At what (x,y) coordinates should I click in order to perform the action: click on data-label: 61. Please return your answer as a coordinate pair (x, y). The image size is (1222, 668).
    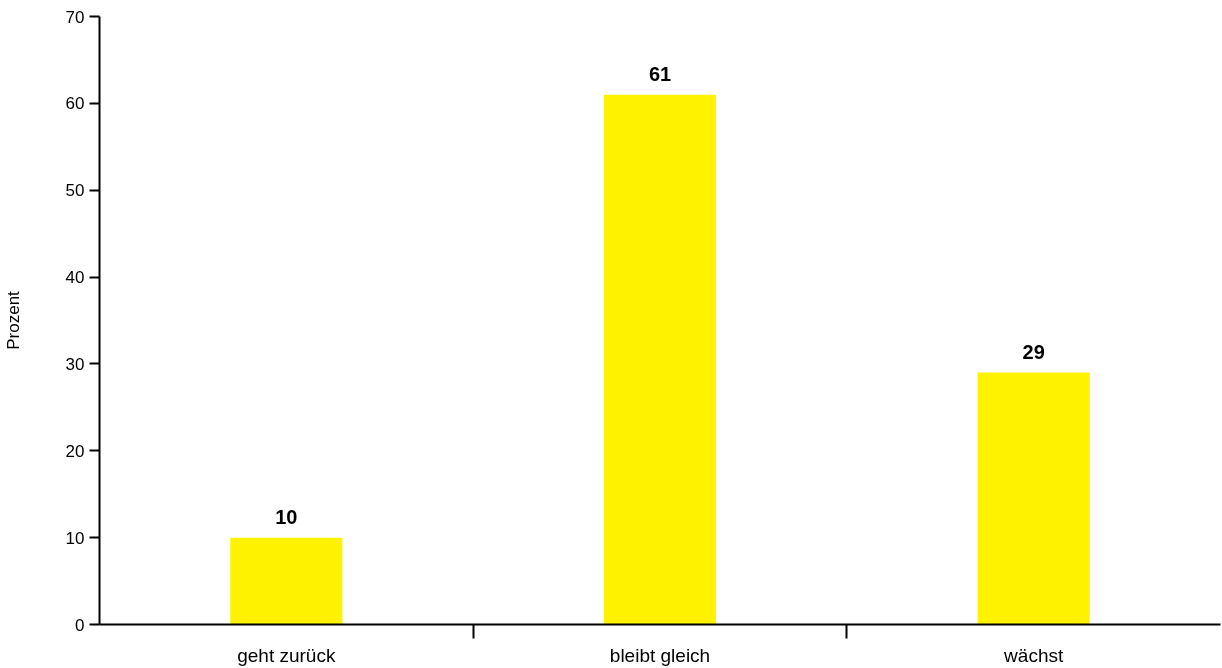
    Looking at the image, I should click on (660, 73).